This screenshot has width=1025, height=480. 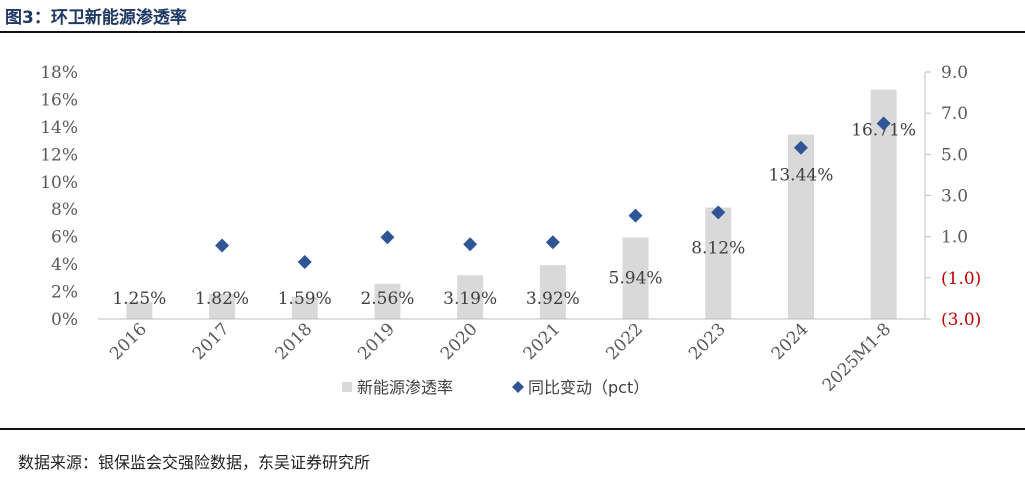 I want to click on bar-data-label: 5.94%, so click(x=636, y=278).